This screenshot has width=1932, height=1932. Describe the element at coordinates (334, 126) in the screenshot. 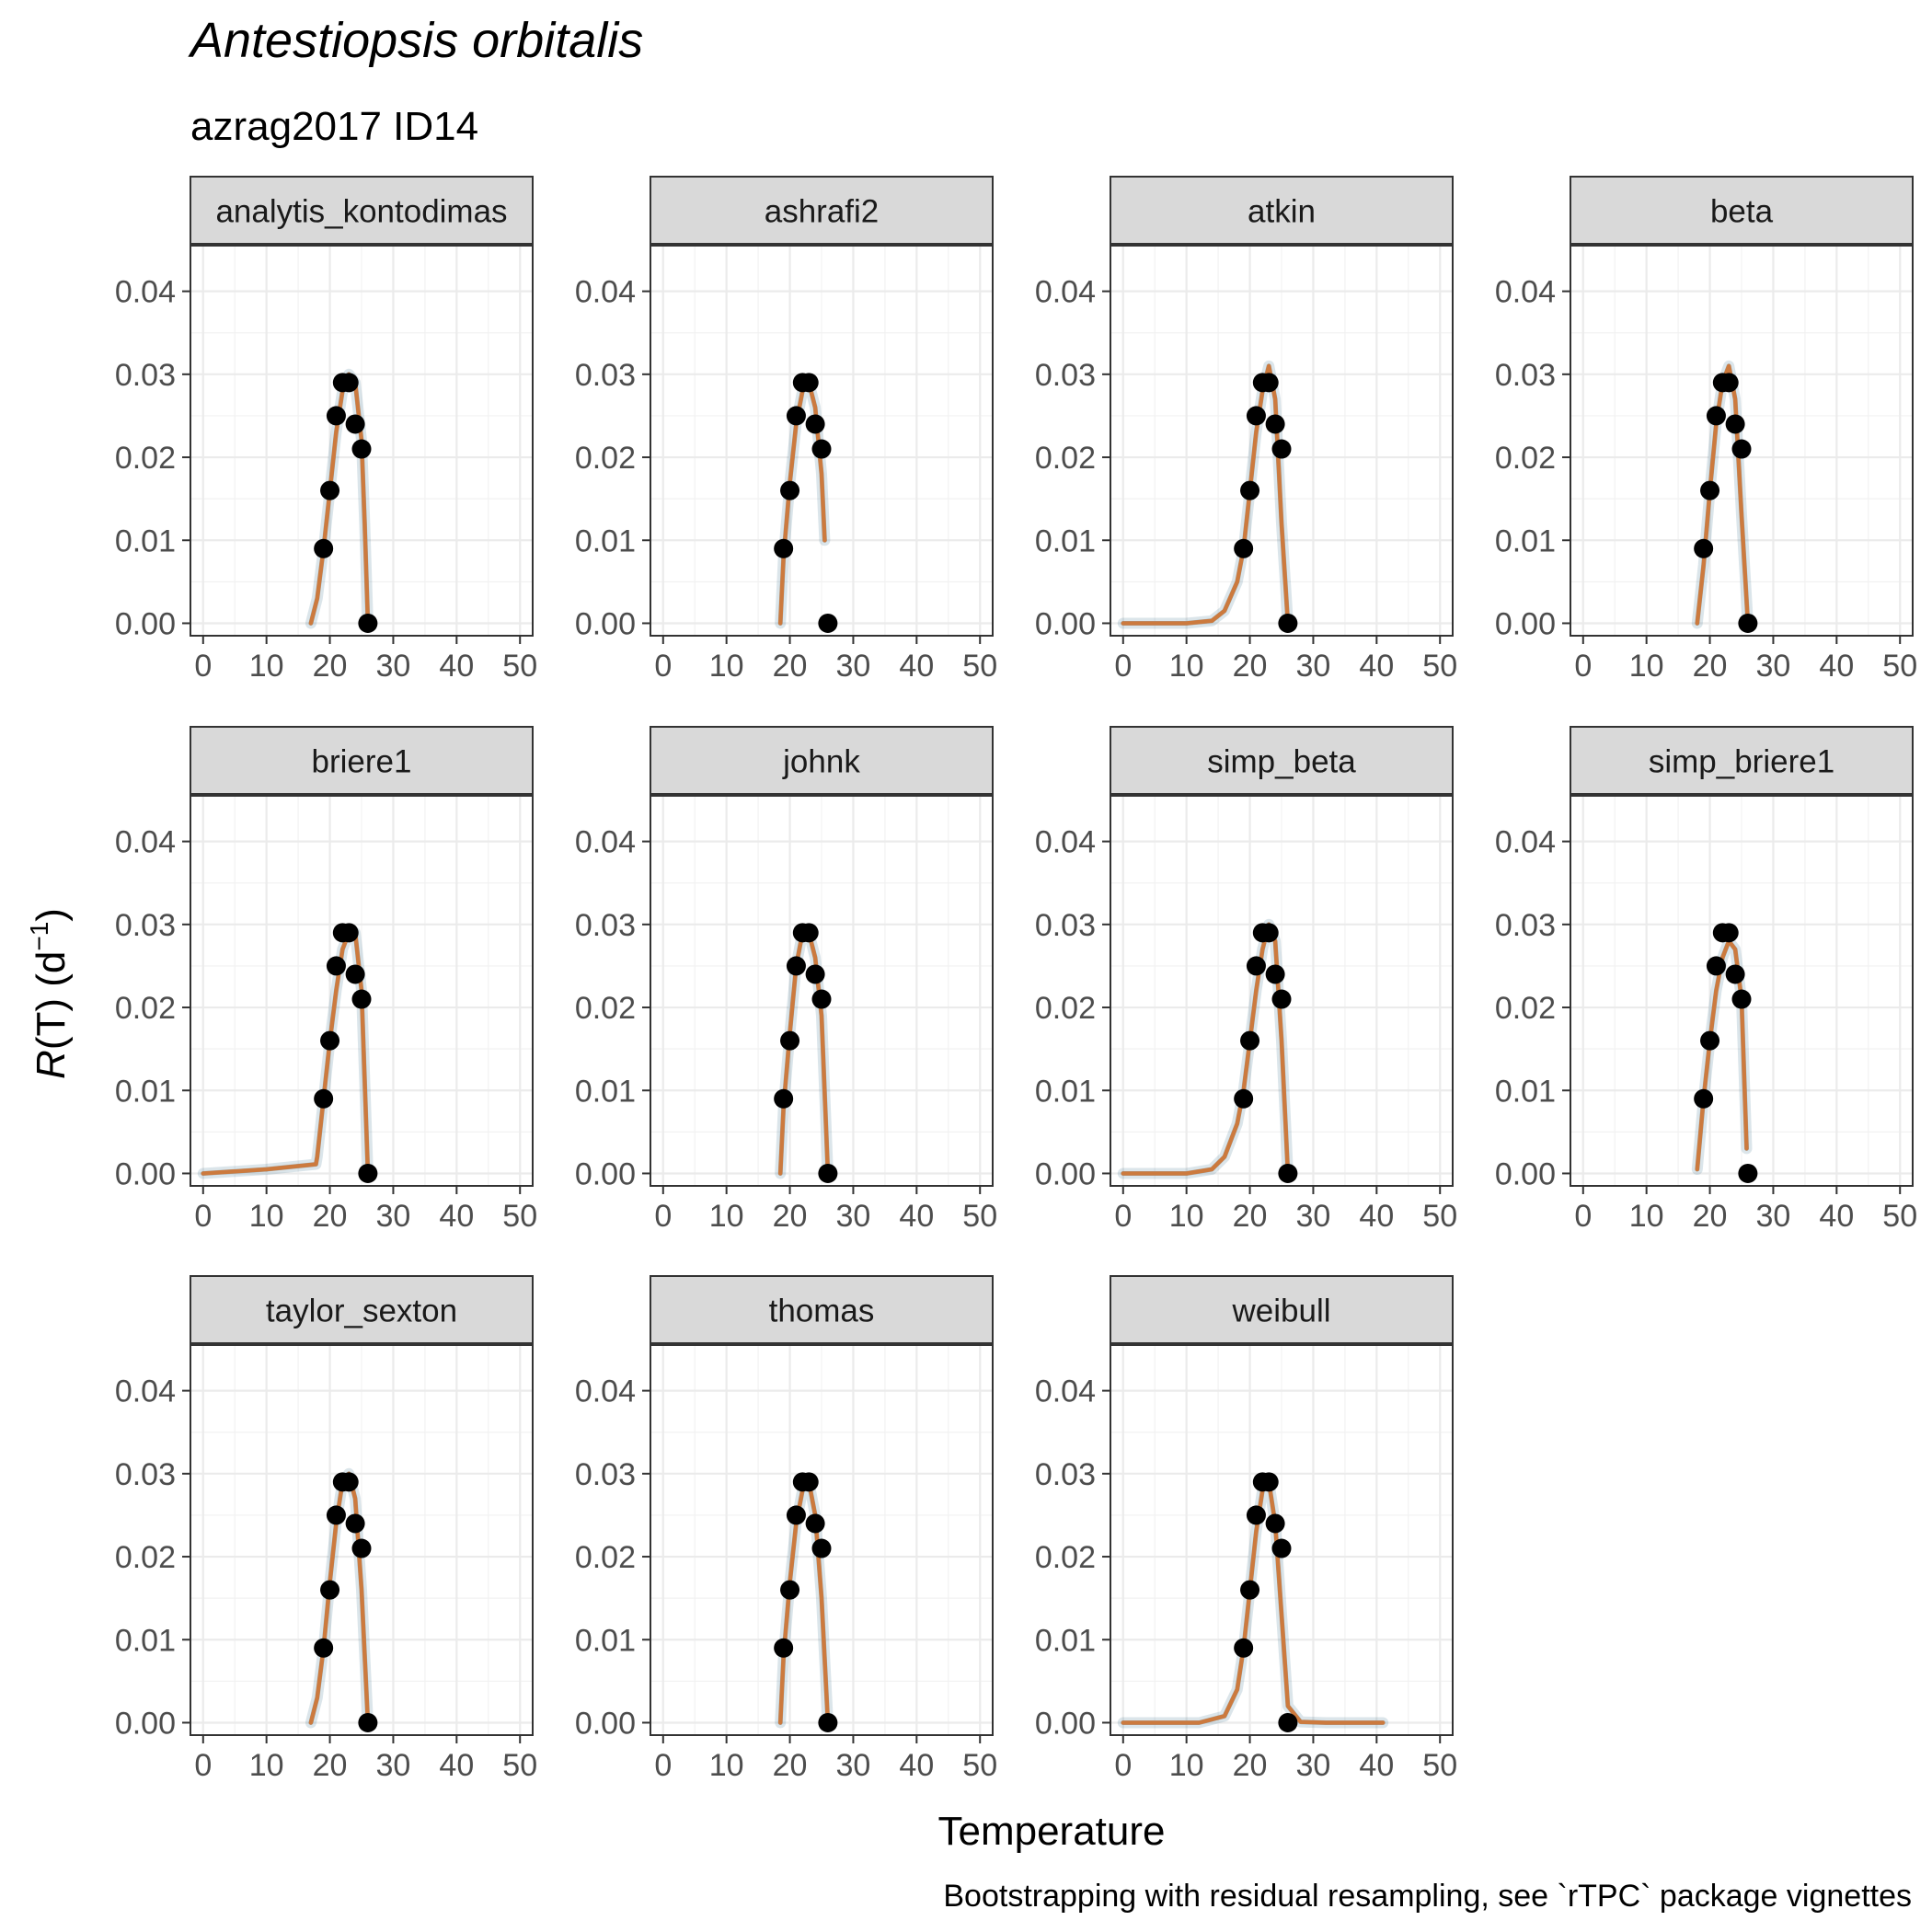

I see `chart-subtitle: azrag2017 ID14` at that location.